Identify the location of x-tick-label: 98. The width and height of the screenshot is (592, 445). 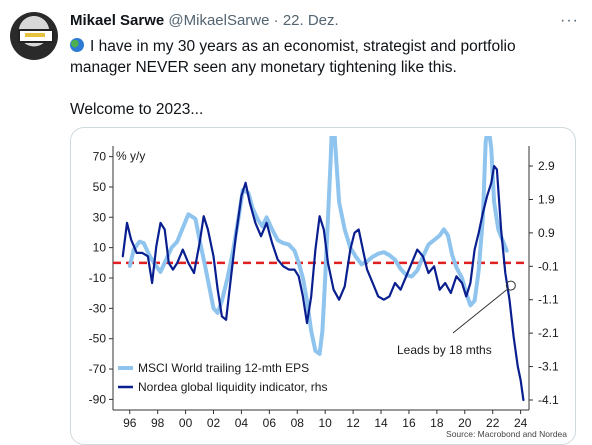
(158, 423).